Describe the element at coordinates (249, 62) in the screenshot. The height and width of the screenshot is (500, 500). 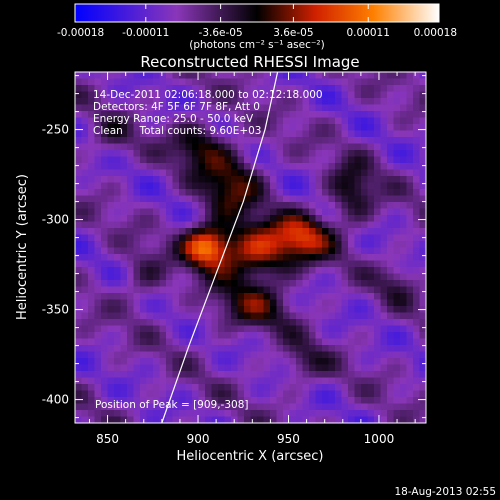
I see `chart-title: Reconstructed RHESSI Image` at that location.